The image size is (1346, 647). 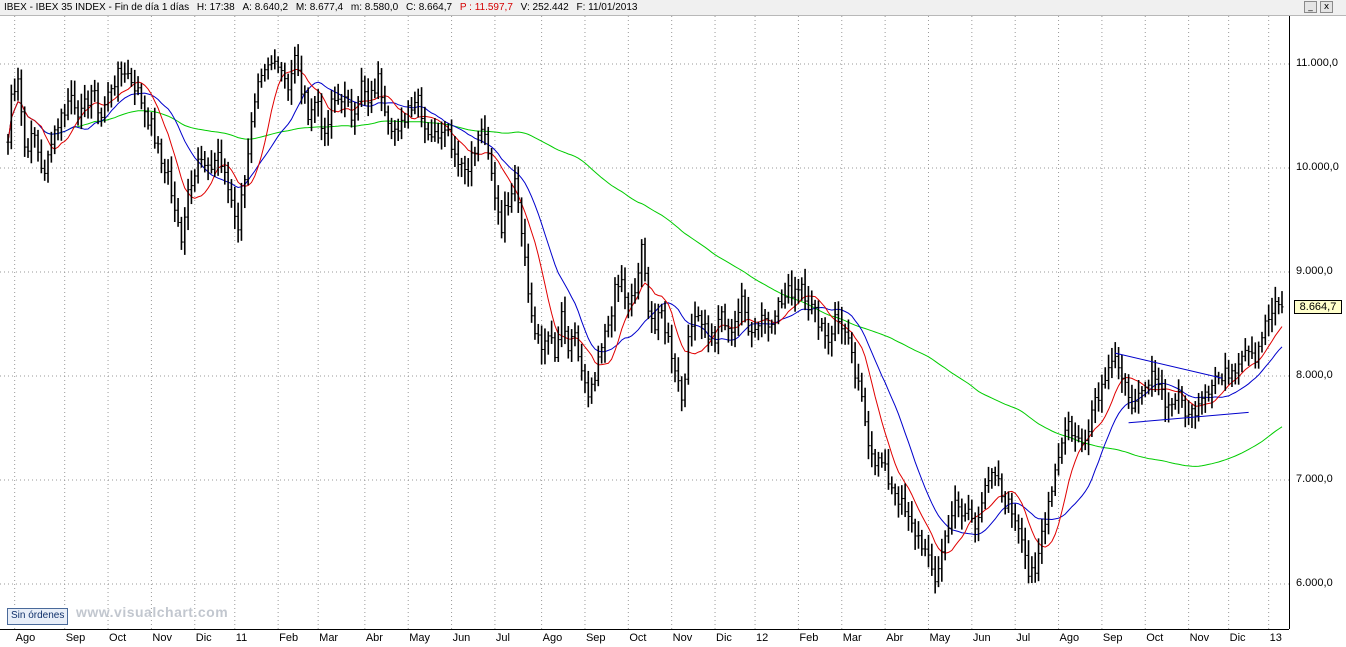 I want to click on volume-label: V: 252.442, so click(x=544, y=7).